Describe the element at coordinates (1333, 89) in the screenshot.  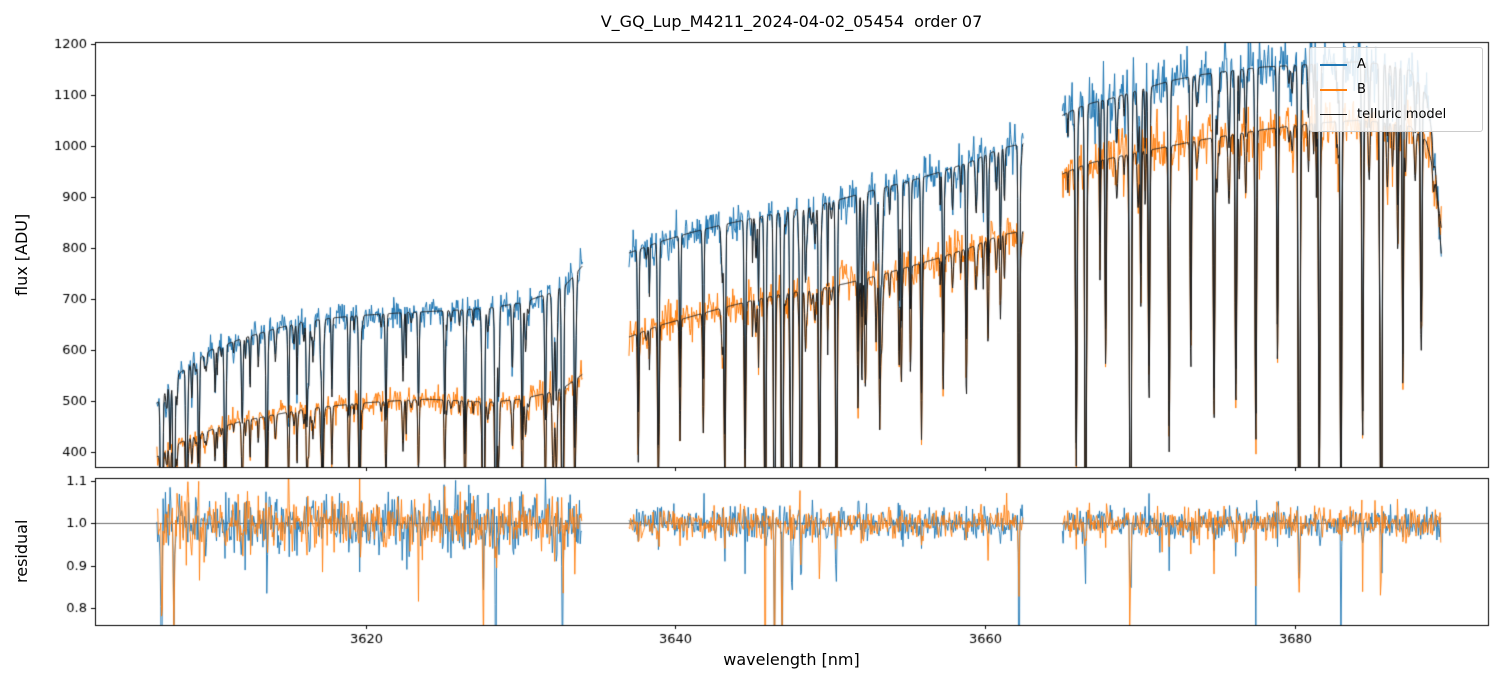
I see `legend-line-b-icon` at that location.